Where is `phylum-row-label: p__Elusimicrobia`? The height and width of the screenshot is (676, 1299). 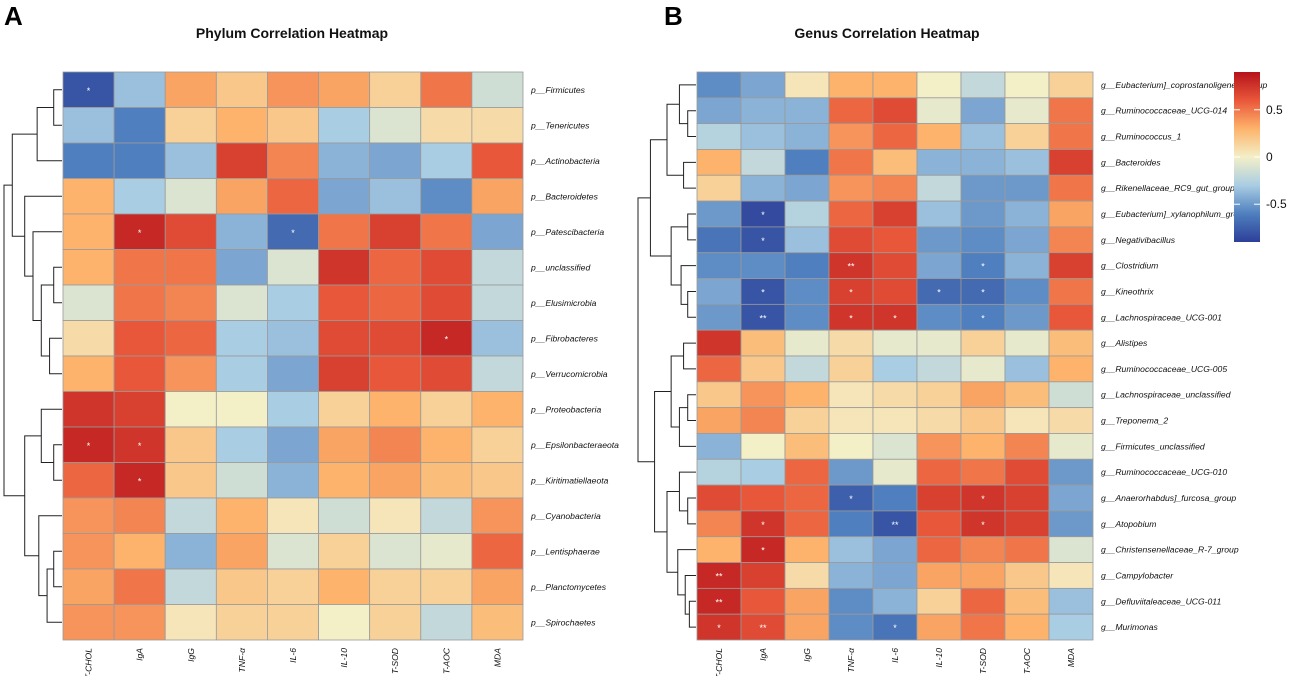 phylum-row-label: p__Elusimicrobia is located at coordinates (563, 303).